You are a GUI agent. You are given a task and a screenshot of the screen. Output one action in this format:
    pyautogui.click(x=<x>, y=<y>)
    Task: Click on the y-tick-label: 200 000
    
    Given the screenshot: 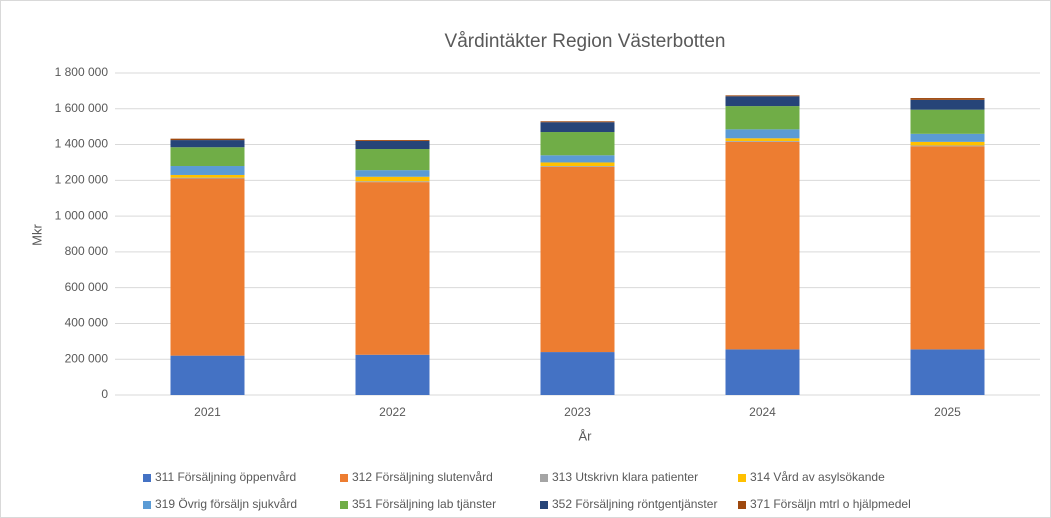 What is the action you would take?
    pyautogui.click(x=87, y=358)
    